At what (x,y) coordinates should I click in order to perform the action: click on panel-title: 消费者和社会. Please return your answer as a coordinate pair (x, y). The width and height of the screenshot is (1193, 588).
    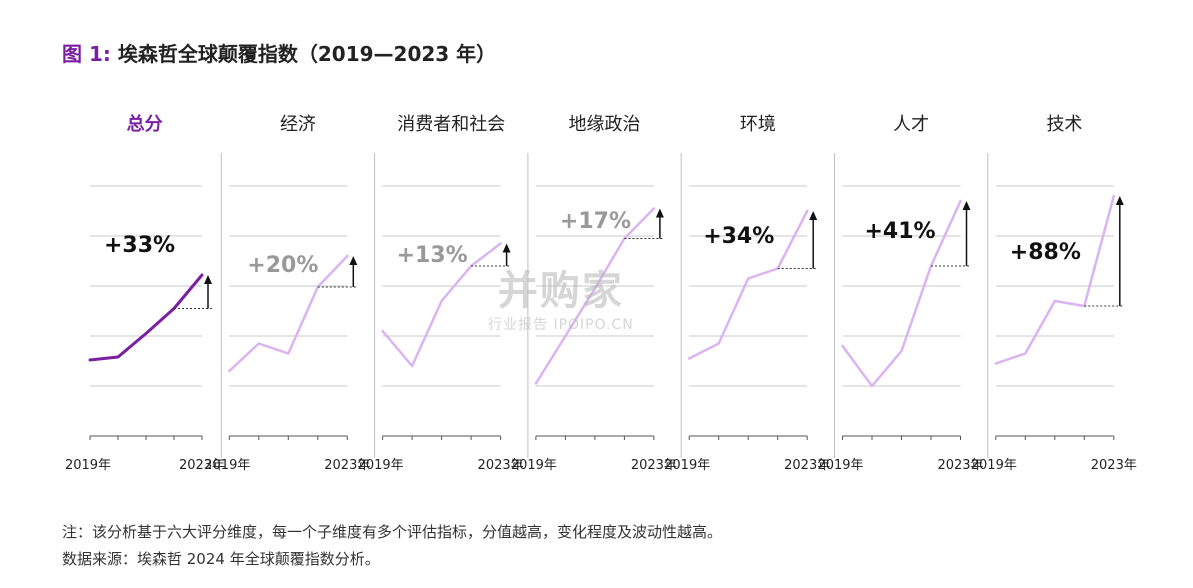
    Looking at the image, I should click on (451, 124).